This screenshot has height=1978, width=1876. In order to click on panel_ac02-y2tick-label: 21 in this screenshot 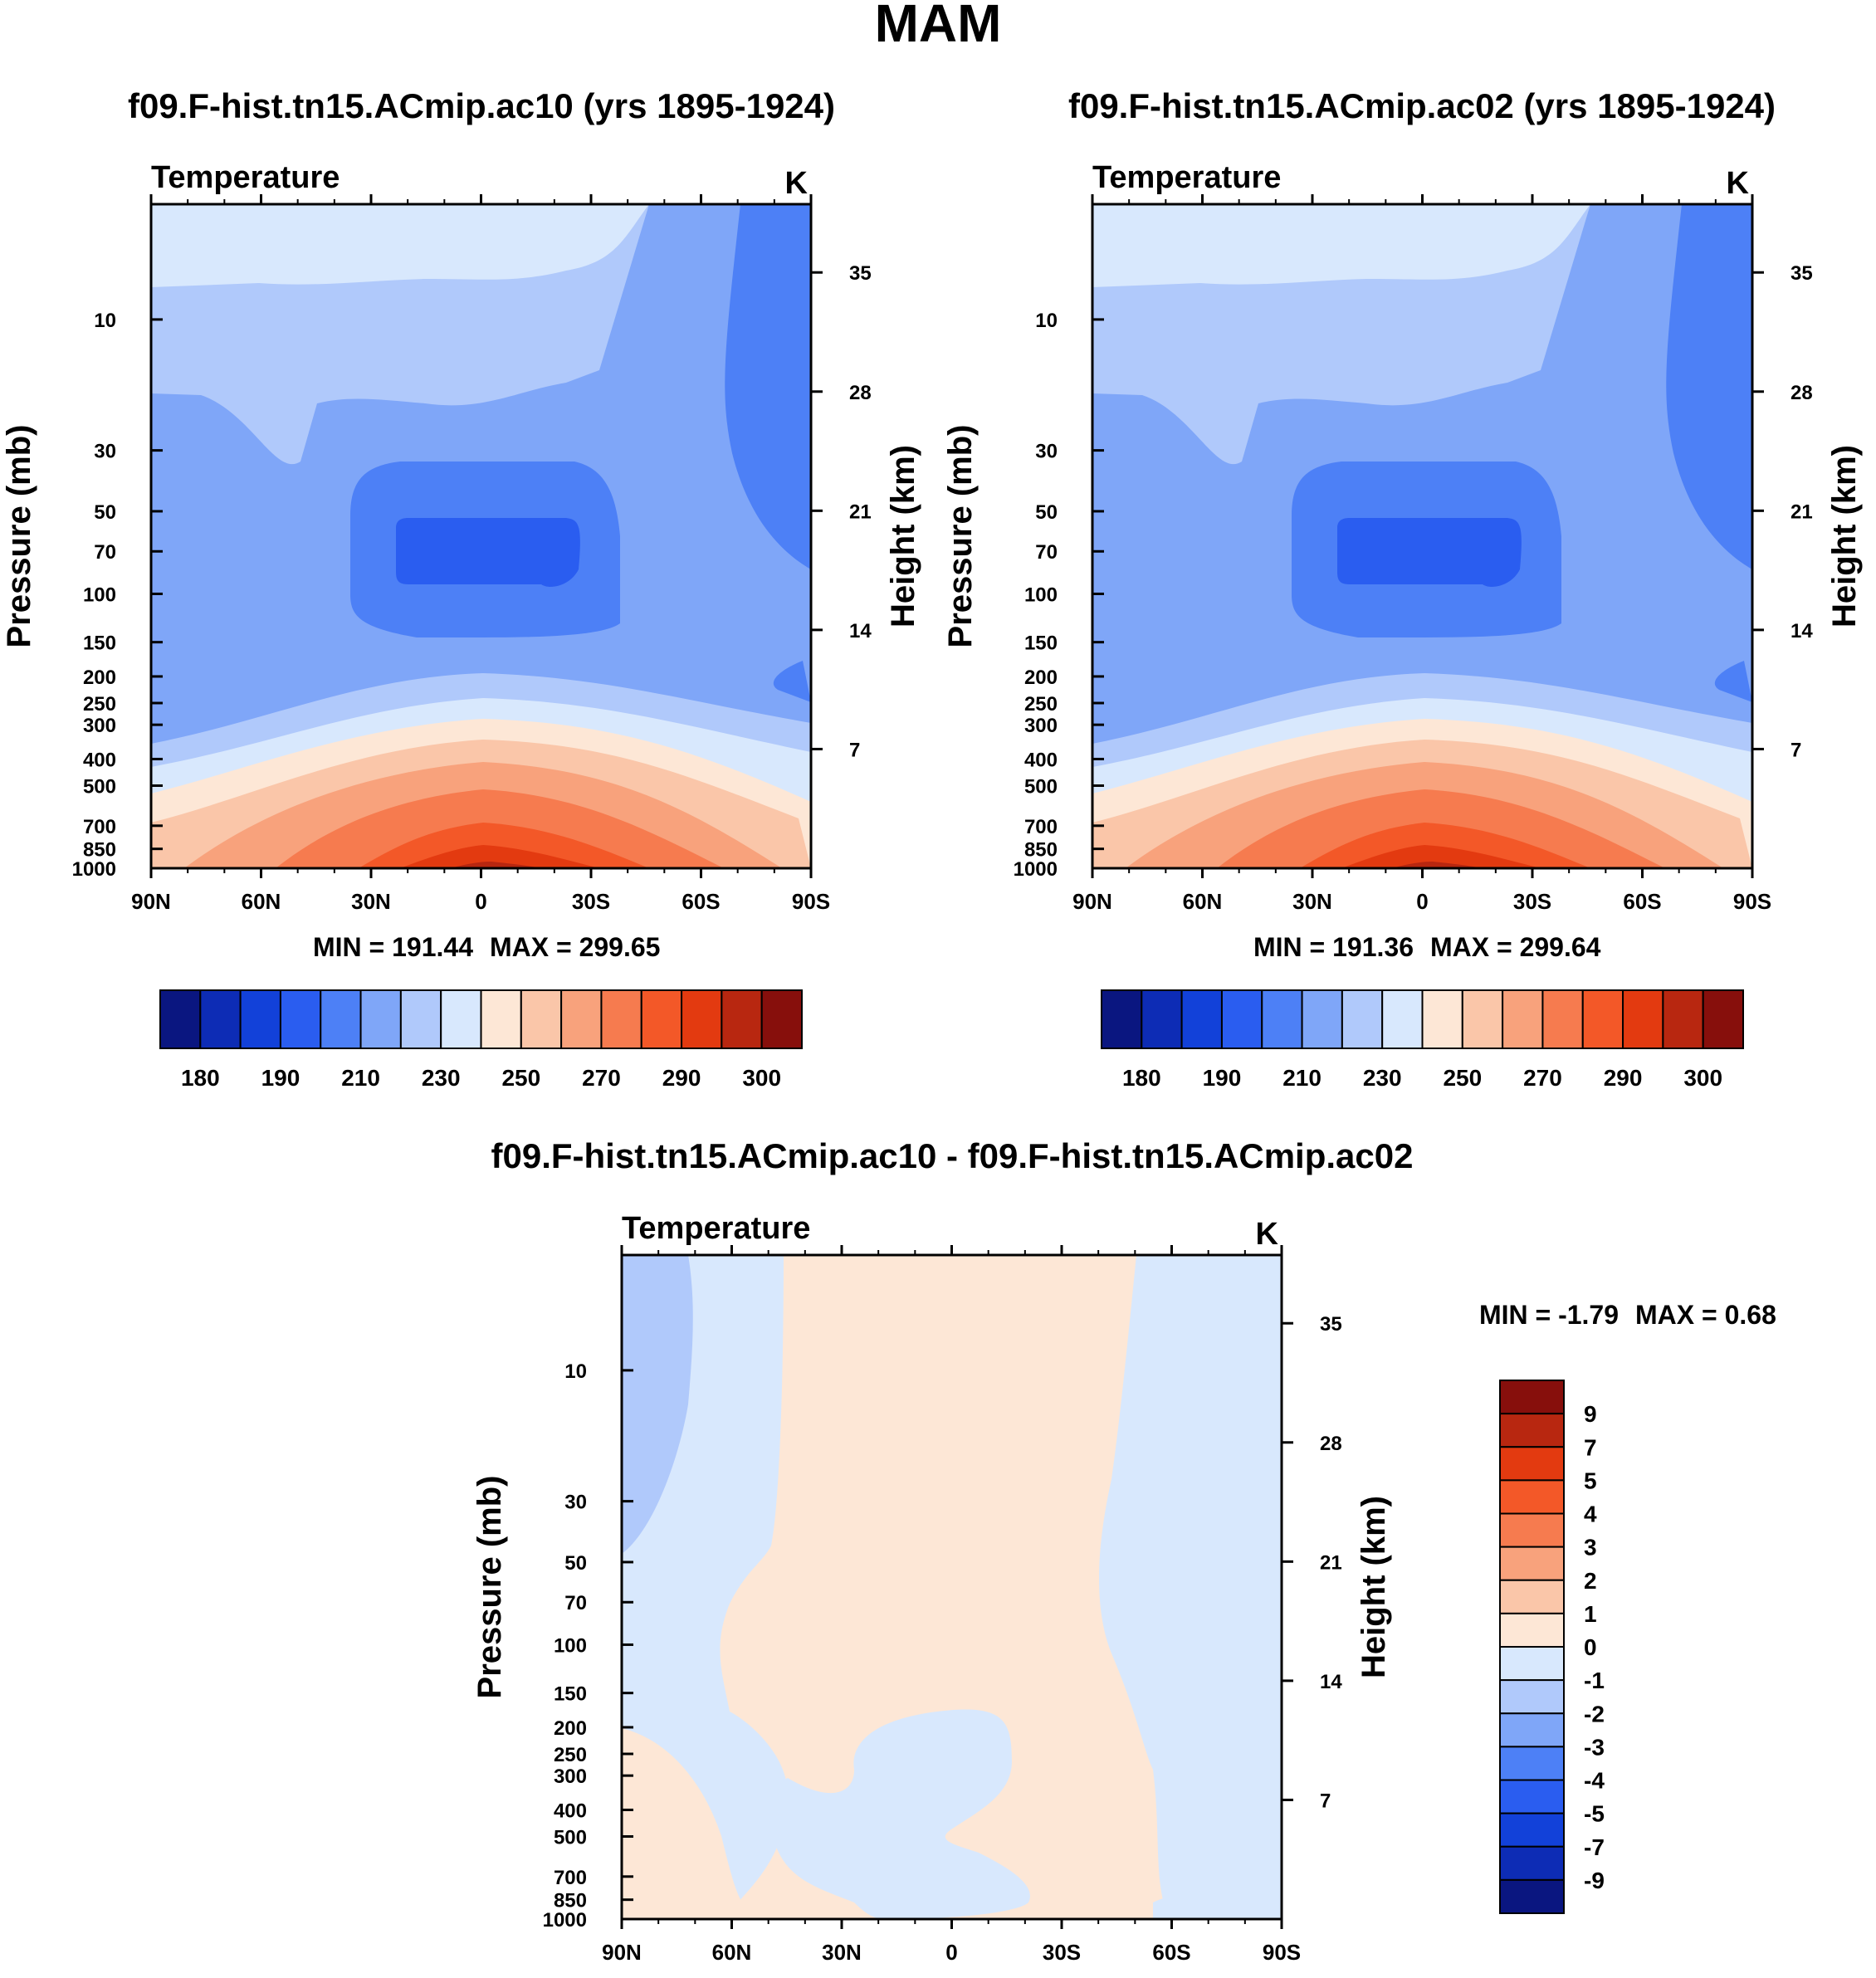, I will do `click(1802, 512)`.